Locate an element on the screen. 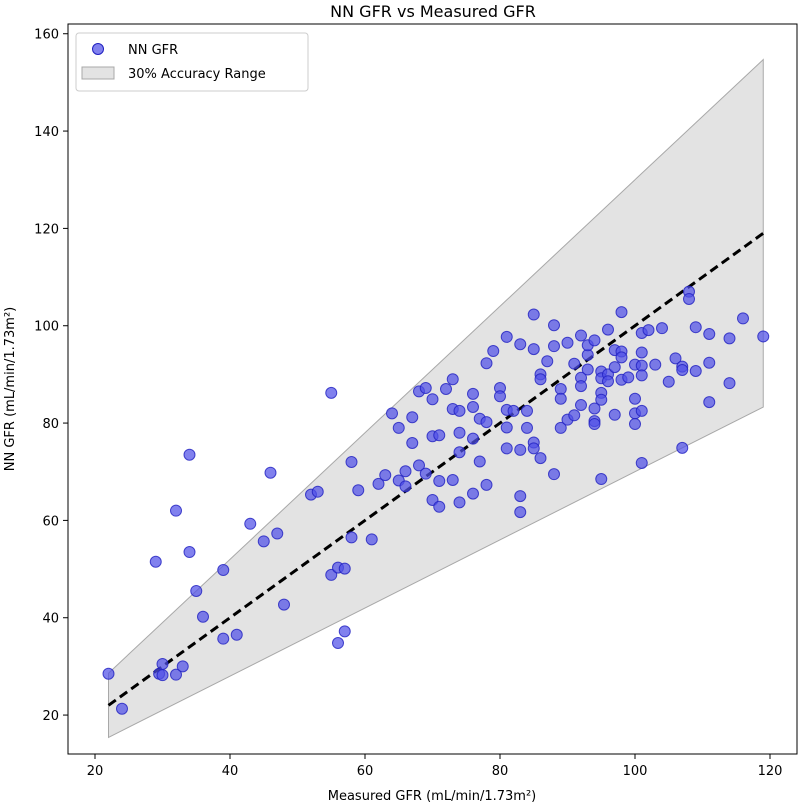  legend: NN GFR 30% Accuracy Range is located at coordinates (192, 62).